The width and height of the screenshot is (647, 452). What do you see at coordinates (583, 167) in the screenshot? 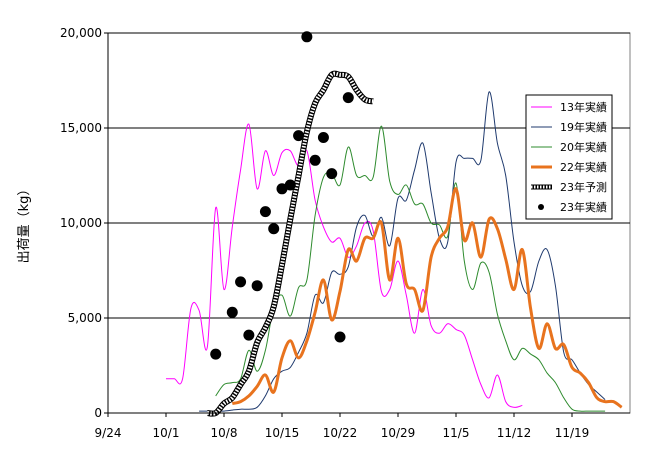
I see `legend-label-3: 22年実績` at bounding box center [583, 167].